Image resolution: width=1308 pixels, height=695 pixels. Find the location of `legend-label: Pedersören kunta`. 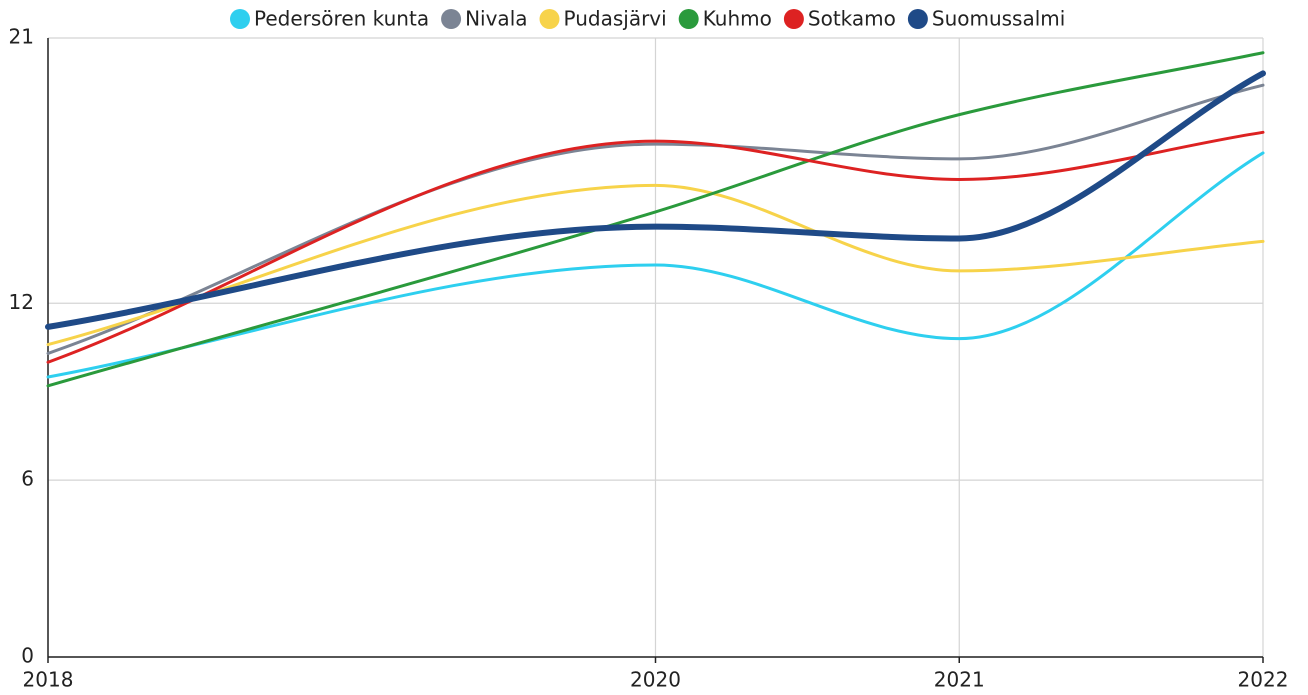

legend-label: Pedersören kunta is located at coordinates (341, 19).